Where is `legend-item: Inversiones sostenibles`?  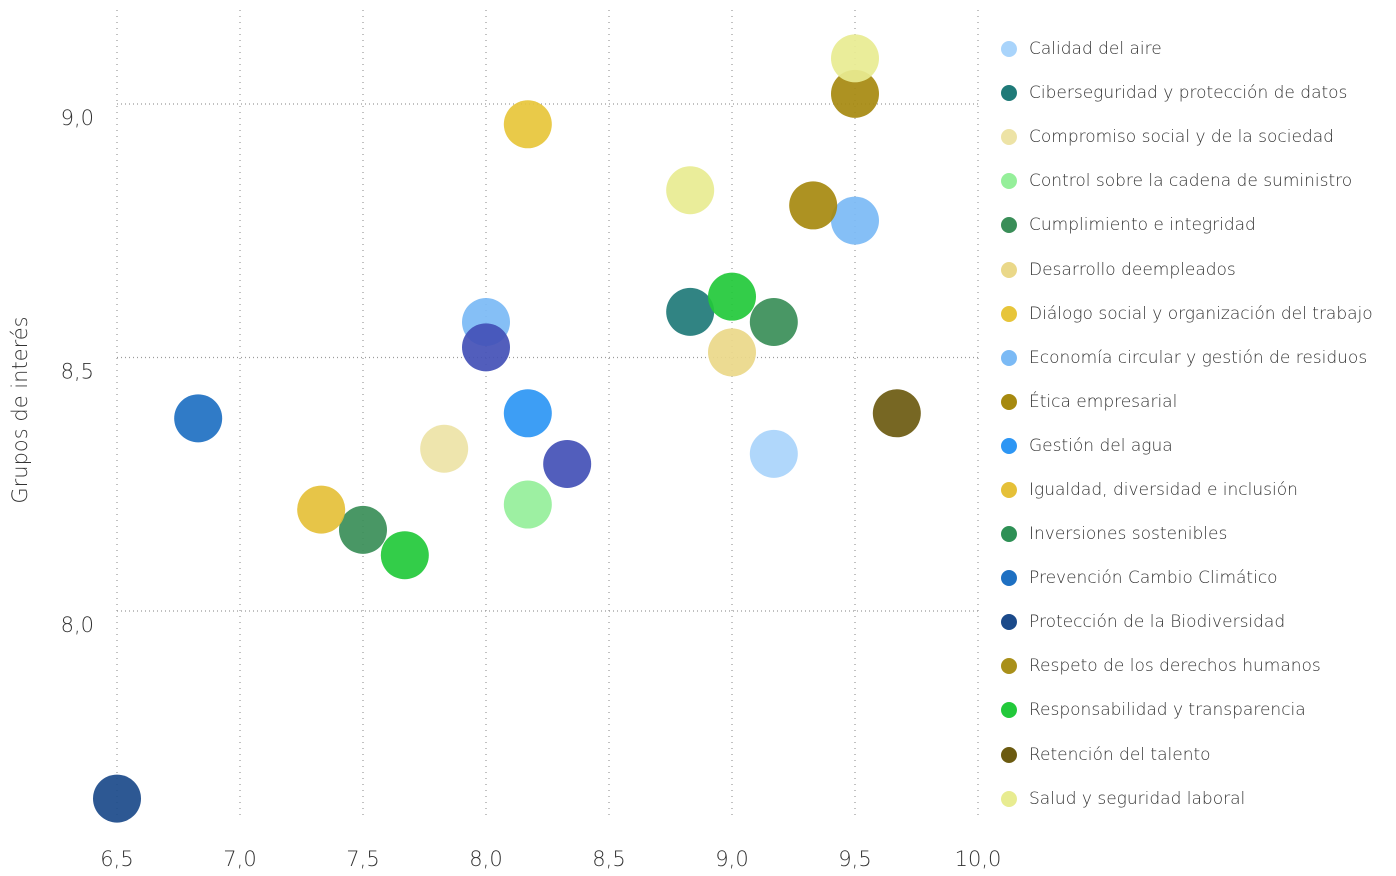 legend-item: Inversiones sostenibles is located at coordinates (1187, 534).